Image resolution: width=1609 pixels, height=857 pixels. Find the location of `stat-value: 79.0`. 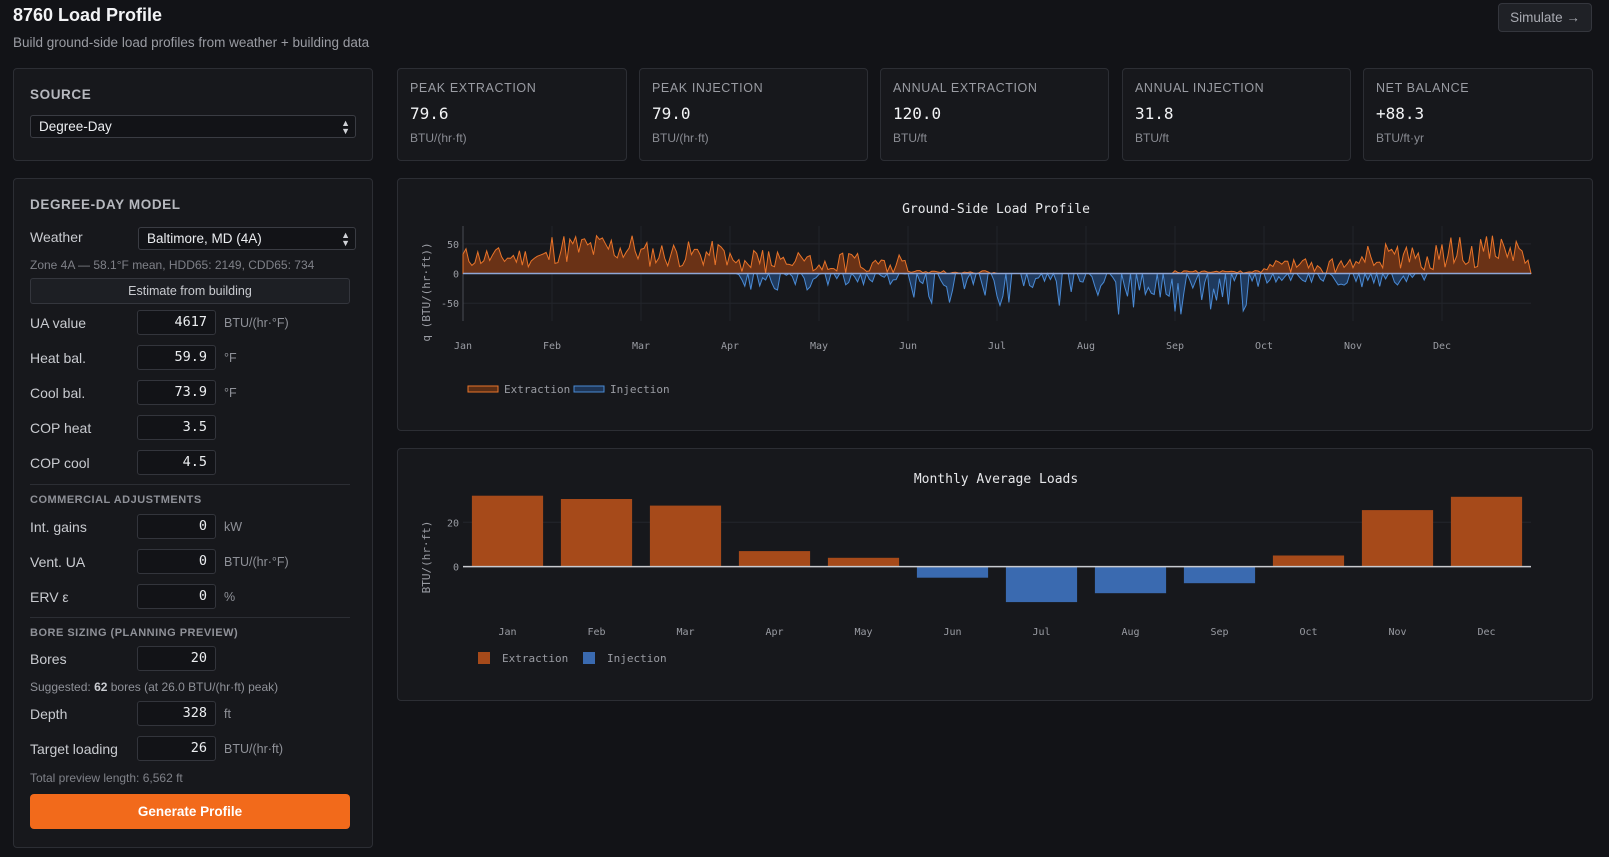

stat-value: 79.0 is located at coordinates (671, 113).